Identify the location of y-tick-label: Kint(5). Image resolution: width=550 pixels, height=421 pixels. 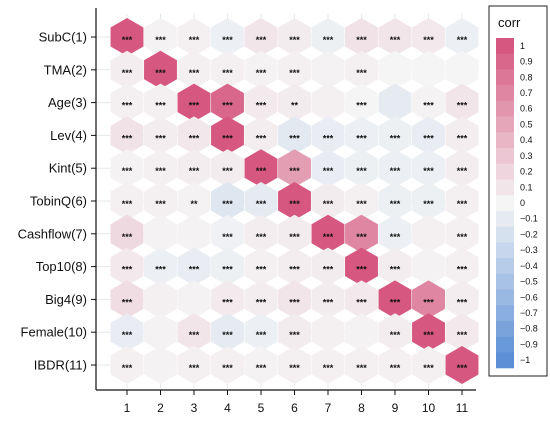
(68, 168).